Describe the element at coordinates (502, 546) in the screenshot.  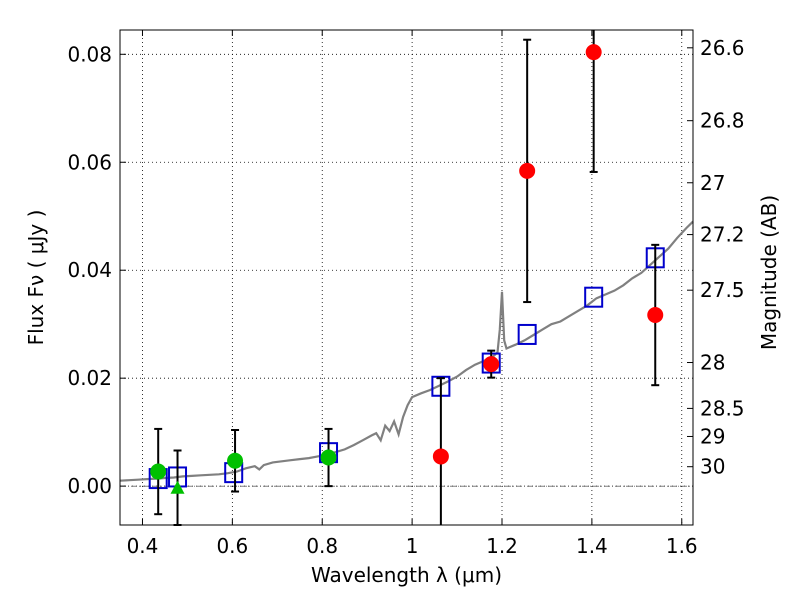
I see `x-tick-label: 1.2` at that location.